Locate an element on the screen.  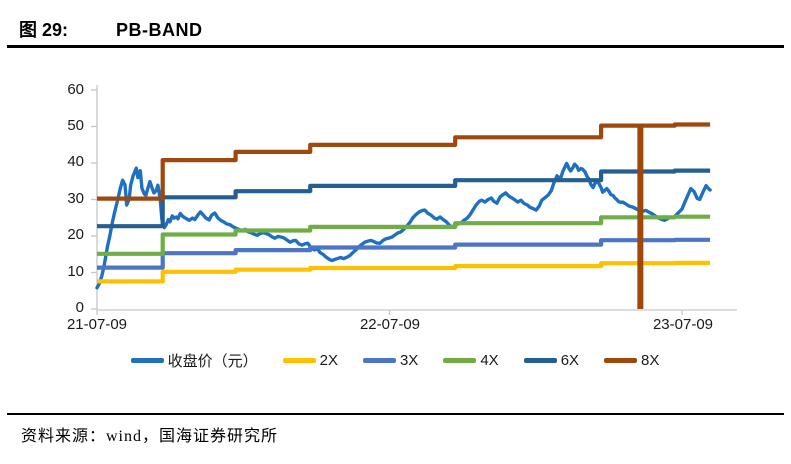
figure-number: 图 29: is located at coordinates (44, 30).